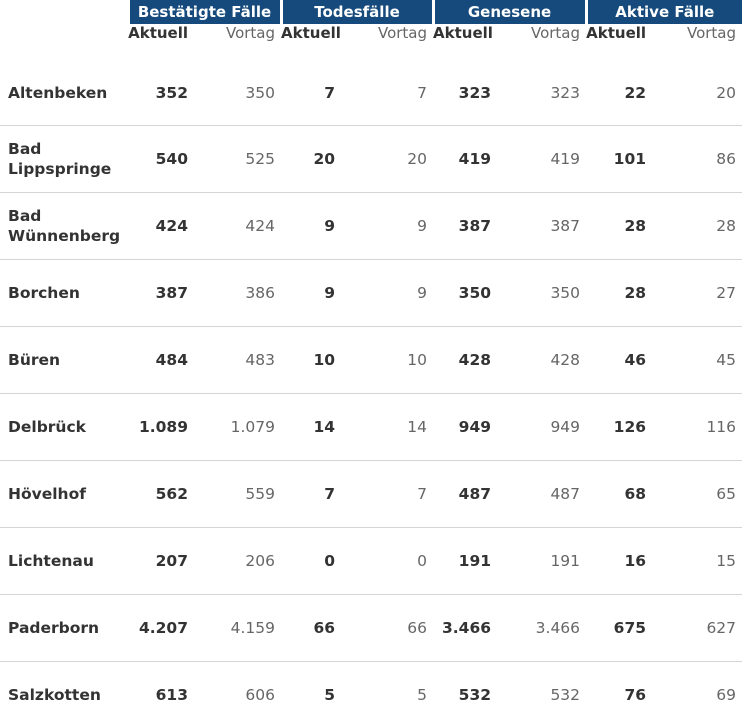 The width and height of the screenshot is (742, 728). Describe the element at coordinates (465, 93) in the screenshot. I see `current-value-cell: 323` at that location.